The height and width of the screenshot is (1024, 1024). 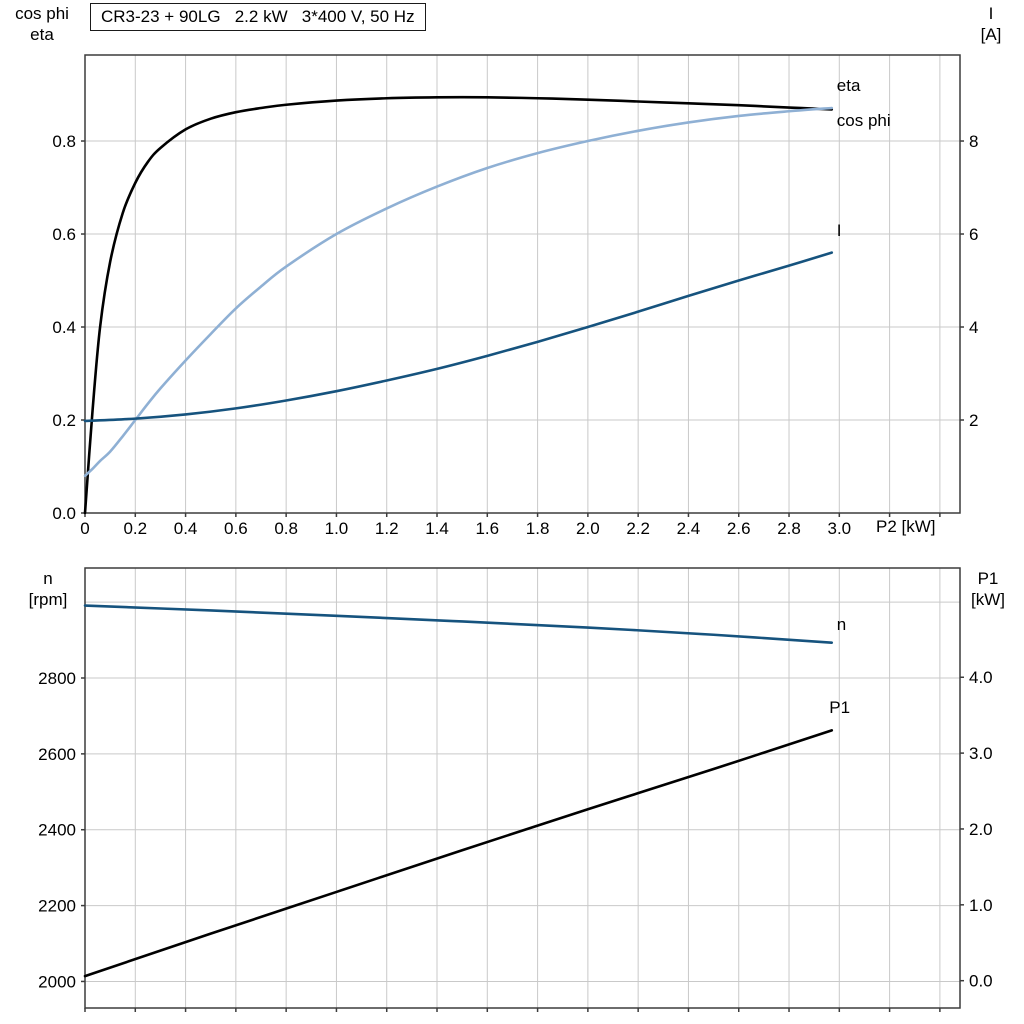 What do you see at coordinates (48, 589) in the screenshot?
I see `bottom-chart-left-axis-title: n [rpm]` at bounding box center [48, 589].